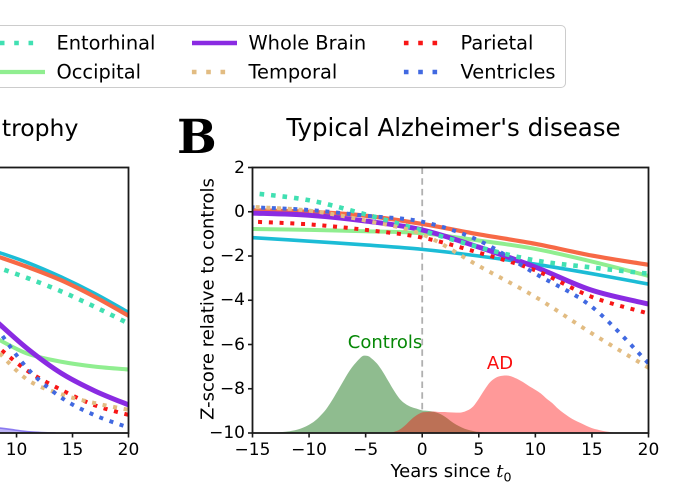 This screenshot has height=500, width=680. Describe the element at coordinates (309, 450) in the screenshot. I see `x-tick-label: −10` at that location.